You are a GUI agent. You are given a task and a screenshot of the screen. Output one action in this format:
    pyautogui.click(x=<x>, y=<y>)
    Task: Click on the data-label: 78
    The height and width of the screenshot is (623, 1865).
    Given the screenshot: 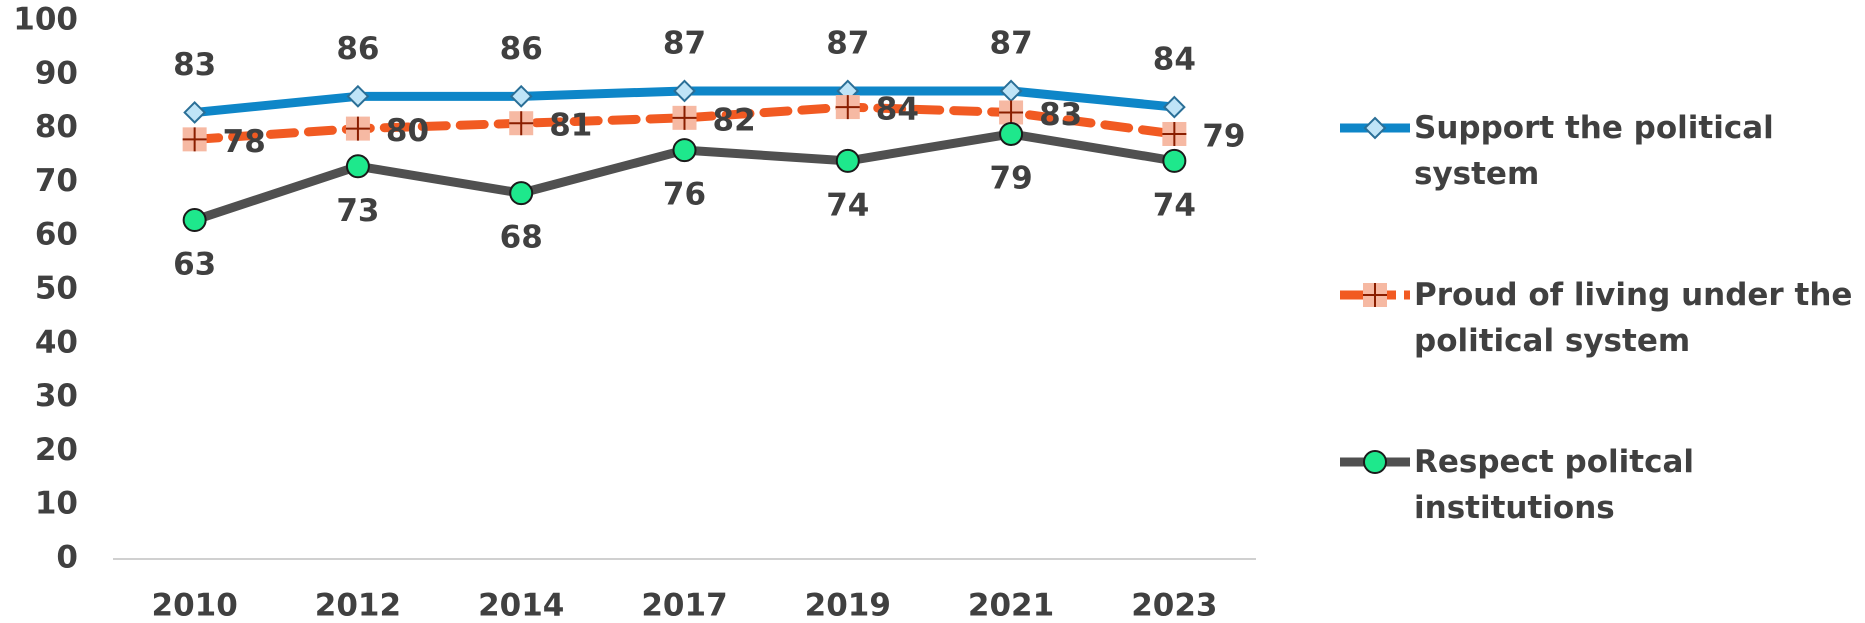 What is the action you would take?
    pyautogui.click(x=244, y=142)
    